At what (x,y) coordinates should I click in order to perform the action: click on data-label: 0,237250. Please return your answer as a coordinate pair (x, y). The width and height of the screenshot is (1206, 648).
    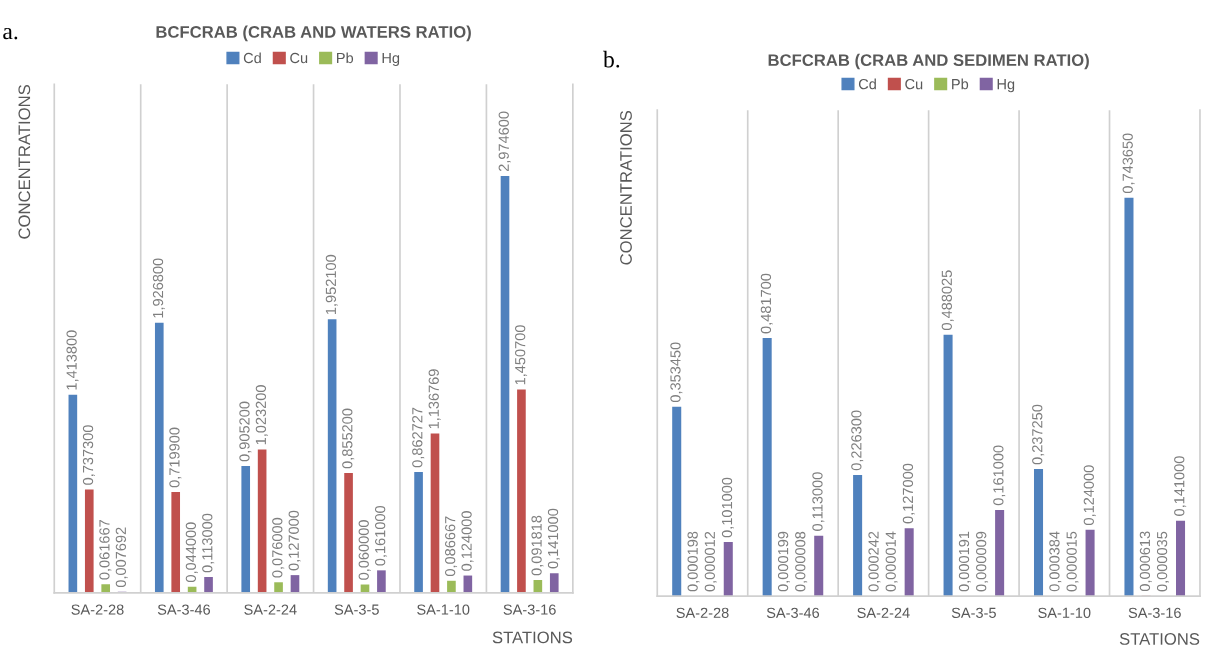
    Looking at the image, I should click on (1038, 434).